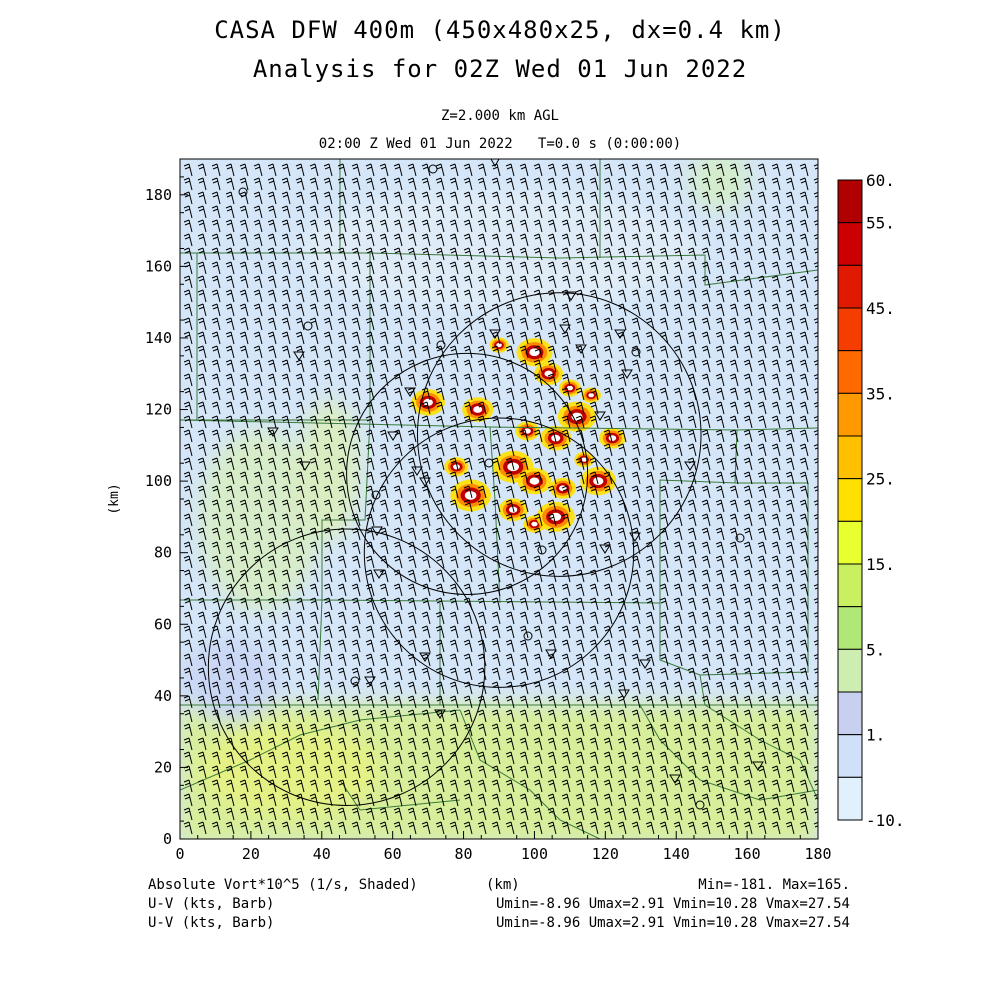 This screenshot has height=1000, width=1000. What do you see at coordinates (534, 854) in the screenshot?
I see `x-tick-label: 100` at bounding box center [534, 854].